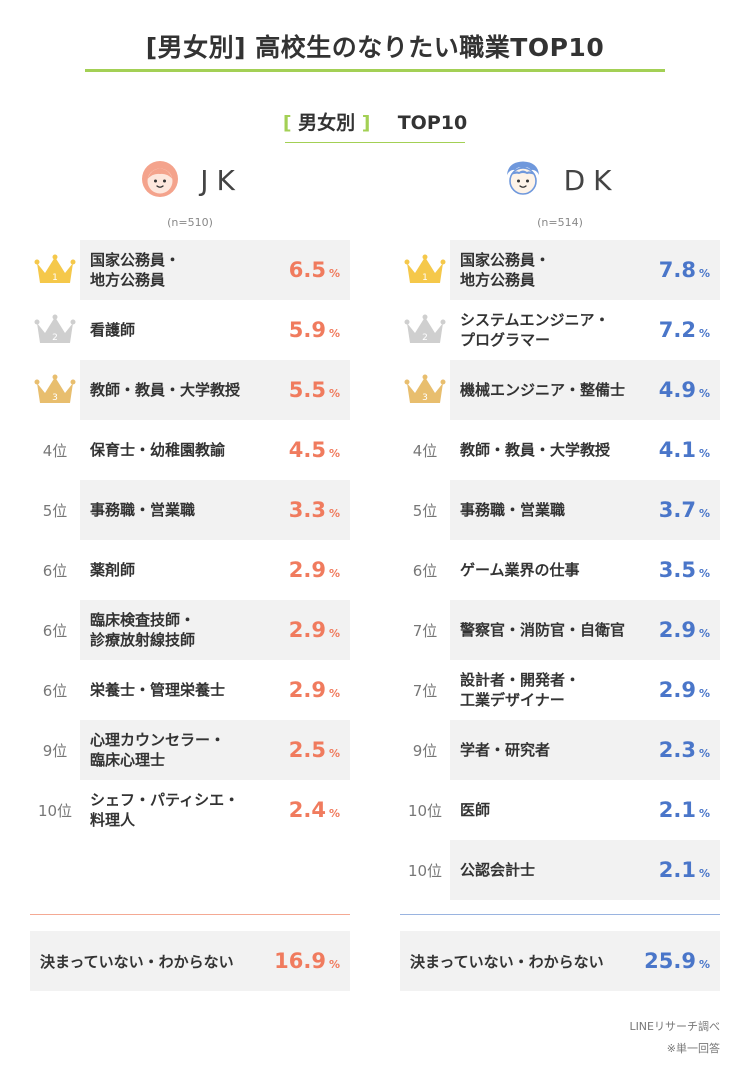  I want to click on subtitle-bracket-open: [, so click(287, 123).